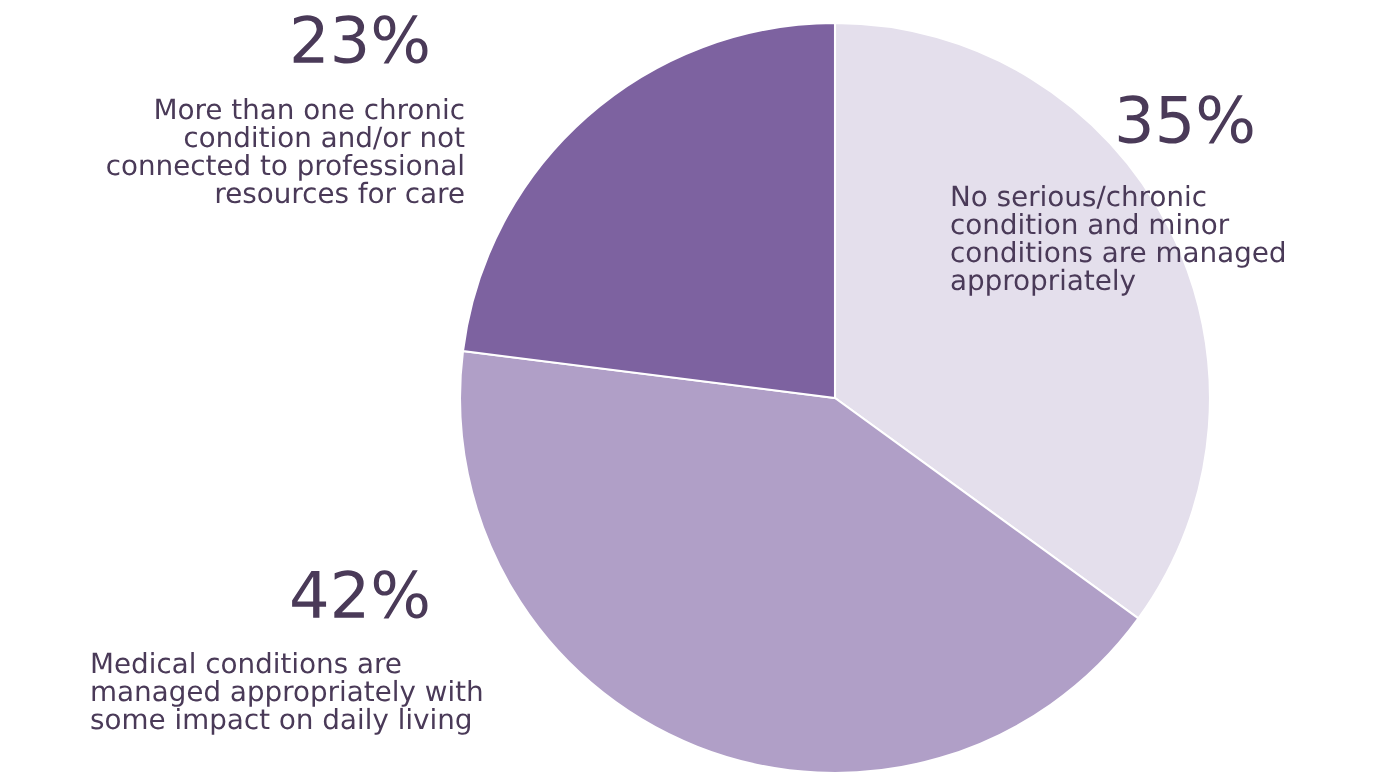 This screenshot has width=1382, height=775. I want to click on slice-label: No serious/chronic condition and minor conditions are managed appropriately, so click(1118, 240).